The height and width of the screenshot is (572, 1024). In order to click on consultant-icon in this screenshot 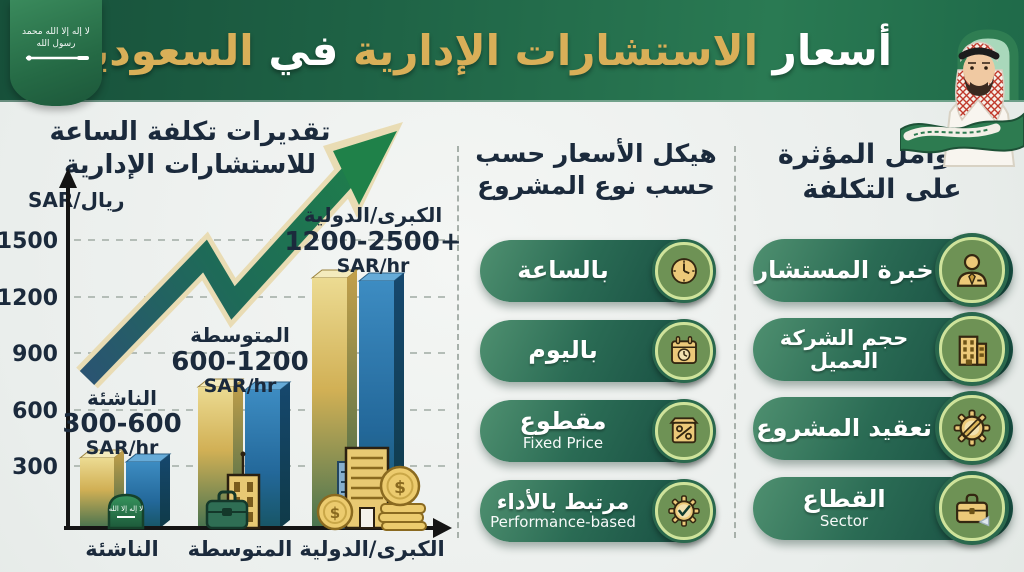, I will do `click(972, 270)`.